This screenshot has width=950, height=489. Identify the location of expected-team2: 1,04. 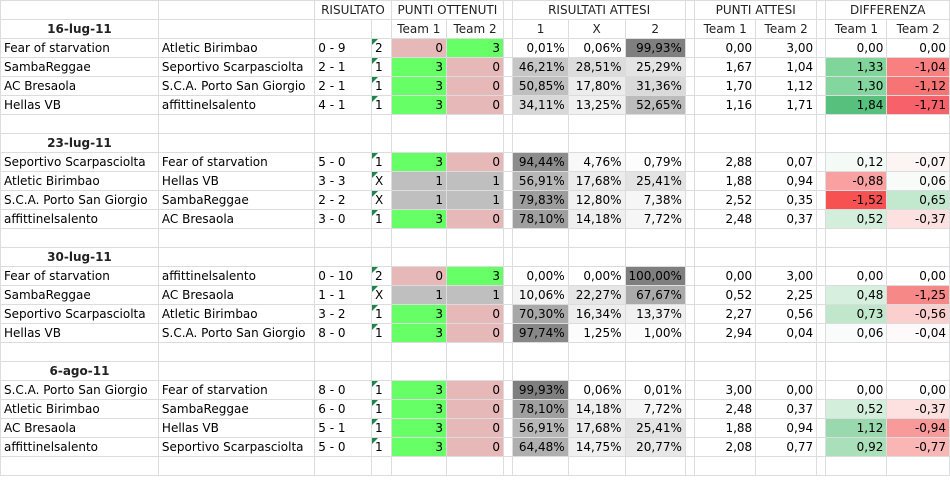
(786, 67).